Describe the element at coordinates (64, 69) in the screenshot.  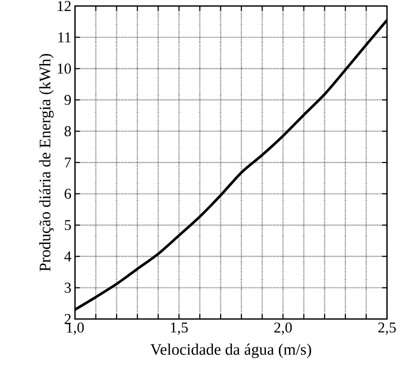
I see `y-tick-label: 10` at that location.